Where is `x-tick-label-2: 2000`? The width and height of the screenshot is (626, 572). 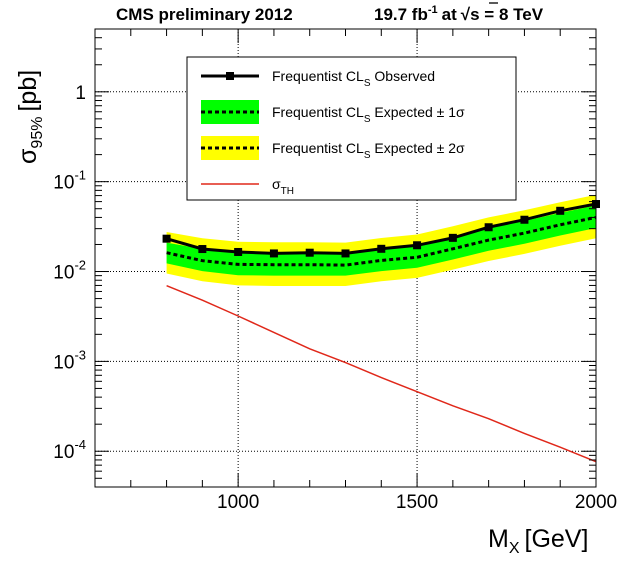
x-tick-label-2: 2000 is located at coordinates (596, 502).